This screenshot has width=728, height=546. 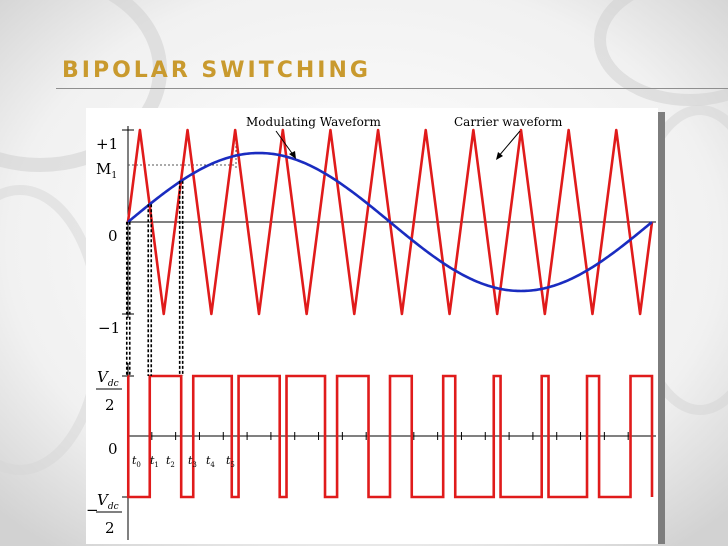 I want to click on vdc-plus-label: Vdc 2, so click(x=109, y=391).